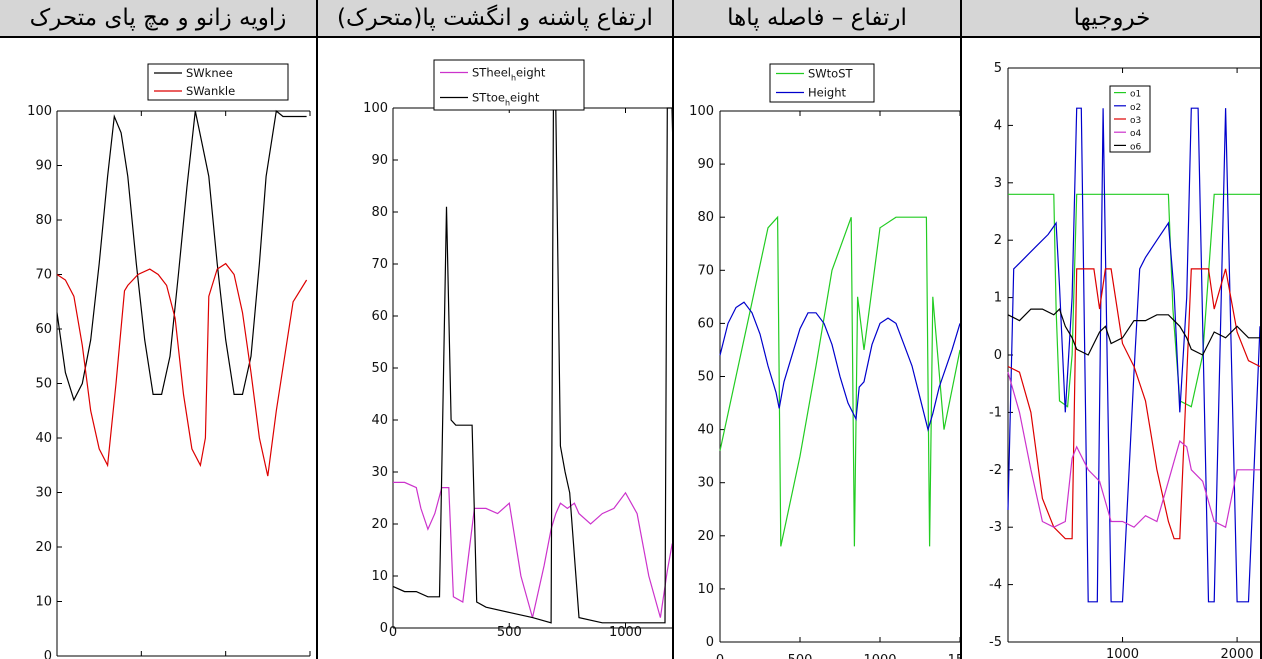 The height and width of the screenshot is (659, 1262). What do you see at coordinates (1133, 331) in the screenshot?
I see `series-line-o6` at bounding box center [1133, 331].